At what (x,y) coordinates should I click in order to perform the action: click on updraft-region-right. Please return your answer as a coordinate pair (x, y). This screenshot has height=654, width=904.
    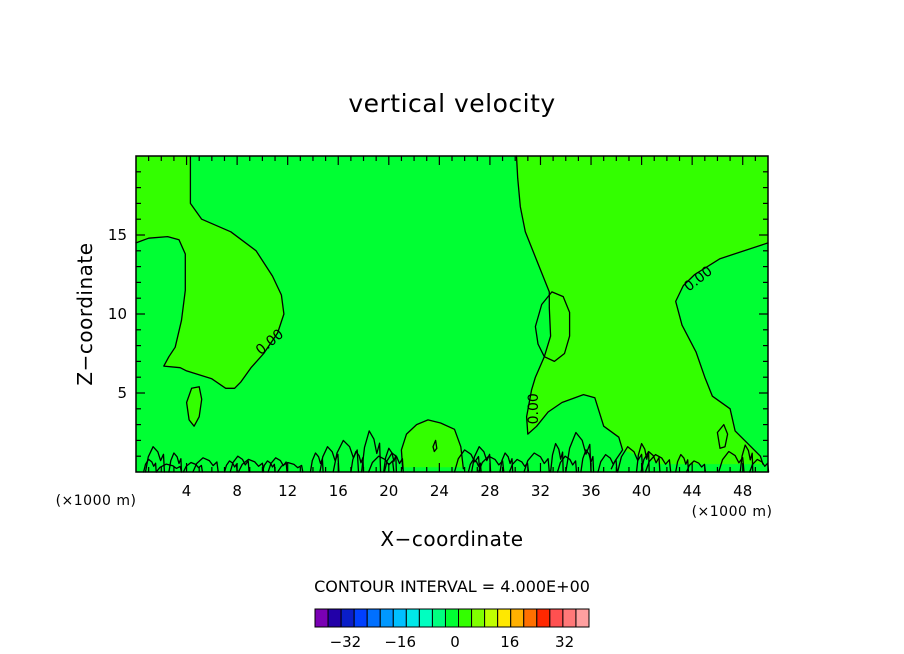
    Looking at the image, I should click on (642, 310).